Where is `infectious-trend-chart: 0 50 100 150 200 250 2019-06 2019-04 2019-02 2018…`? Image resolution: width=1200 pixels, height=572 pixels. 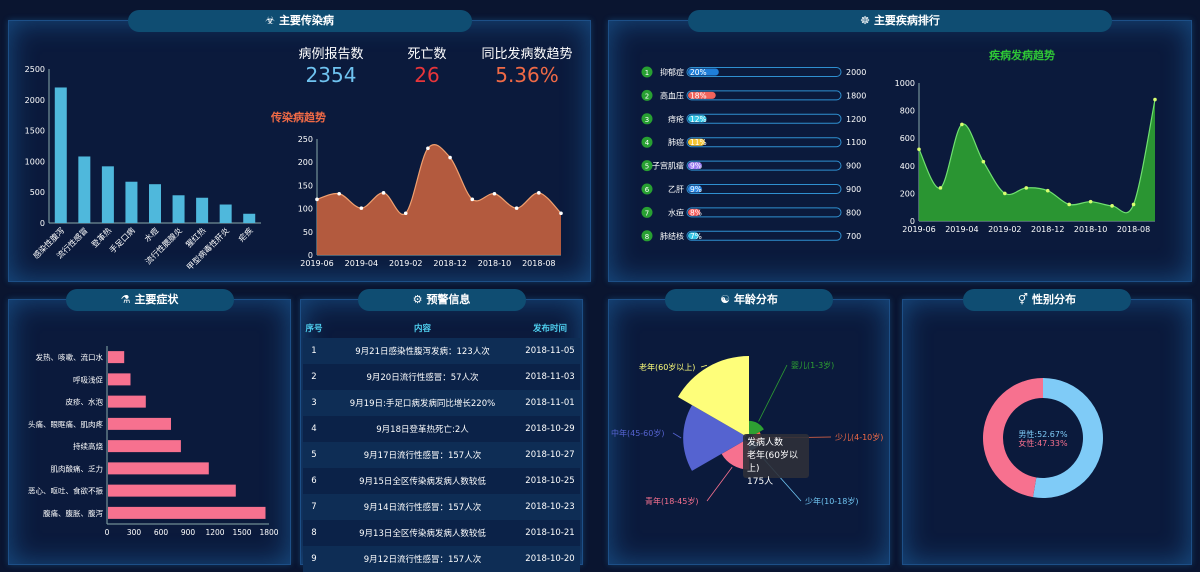 infectious-trend-chart: 0 50 100 150 200 250 2019-06 2019-04 2019-02 2018… is located at coordinates (430, 201).